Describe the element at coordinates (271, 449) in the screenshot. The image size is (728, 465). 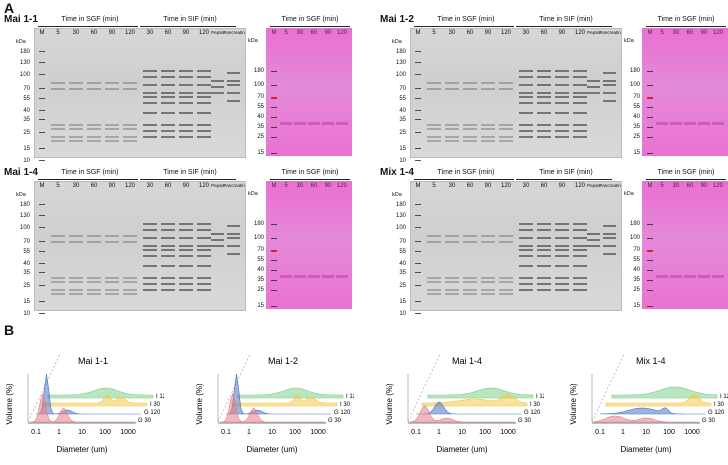
I see `x-axis-label: Diameter (um)` at that location.